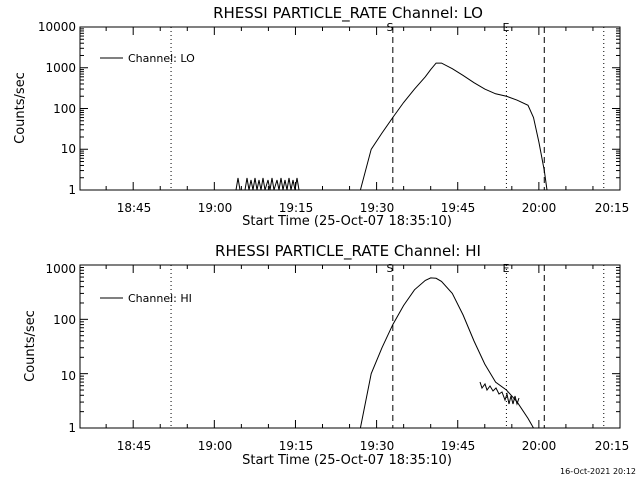 This screenshot has height=480, width=640. What do you see at coordinates (68, 376) in the screenshot?
I see `y-tick-label-hi-10: 10` at bounding box center [68, 376].